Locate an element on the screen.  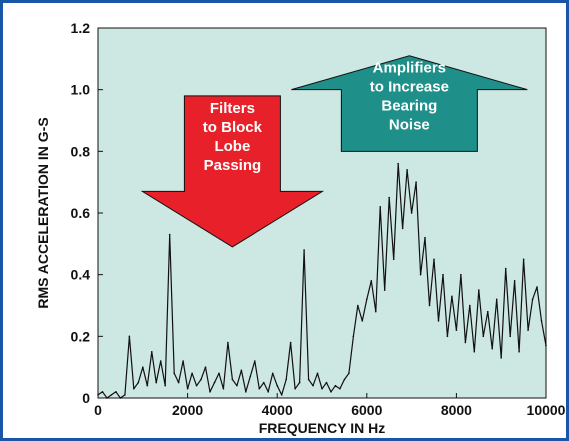
annotation-text-line: Bearing is located at coordinates (409, 106).